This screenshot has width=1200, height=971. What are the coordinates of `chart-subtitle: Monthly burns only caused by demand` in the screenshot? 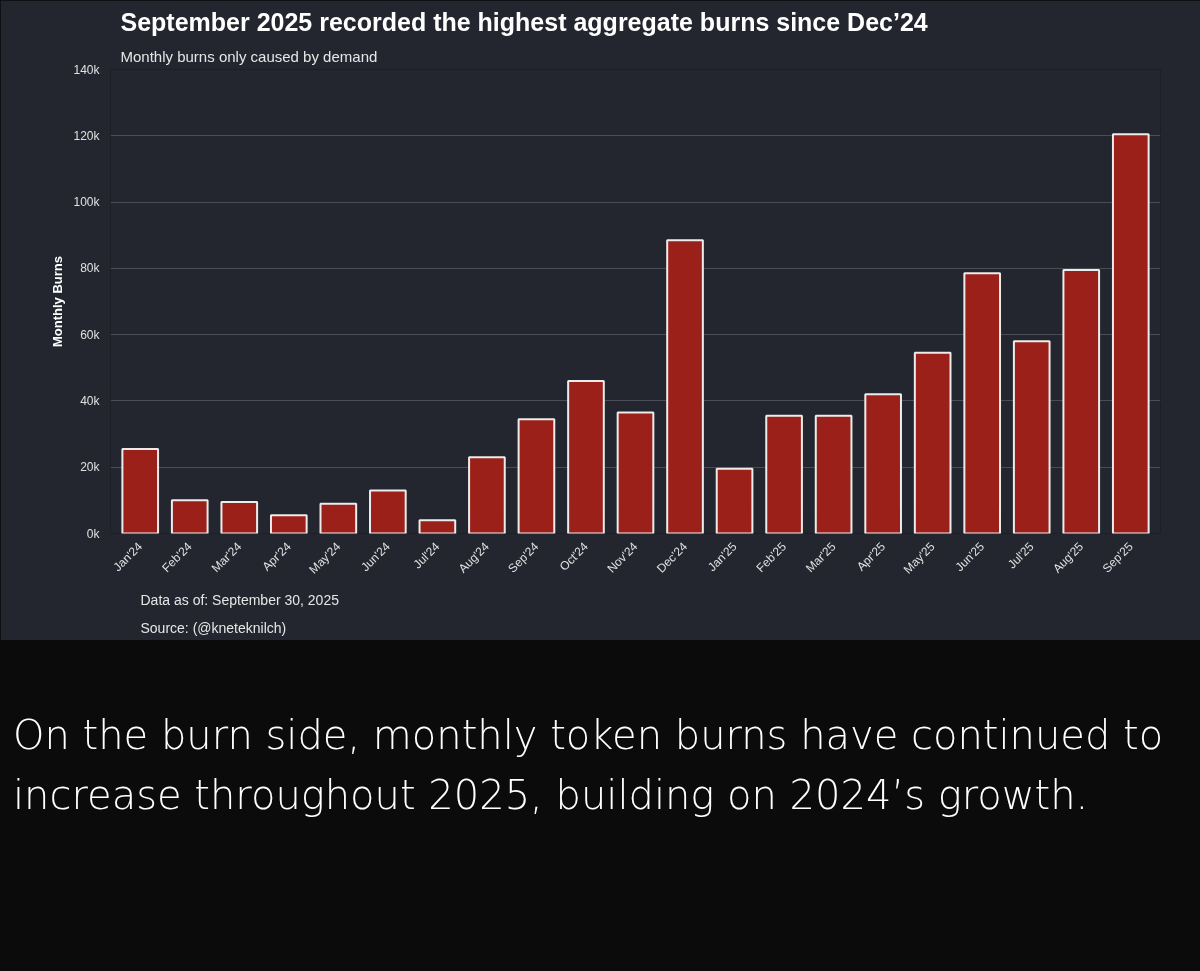 It's located at (249, 56).